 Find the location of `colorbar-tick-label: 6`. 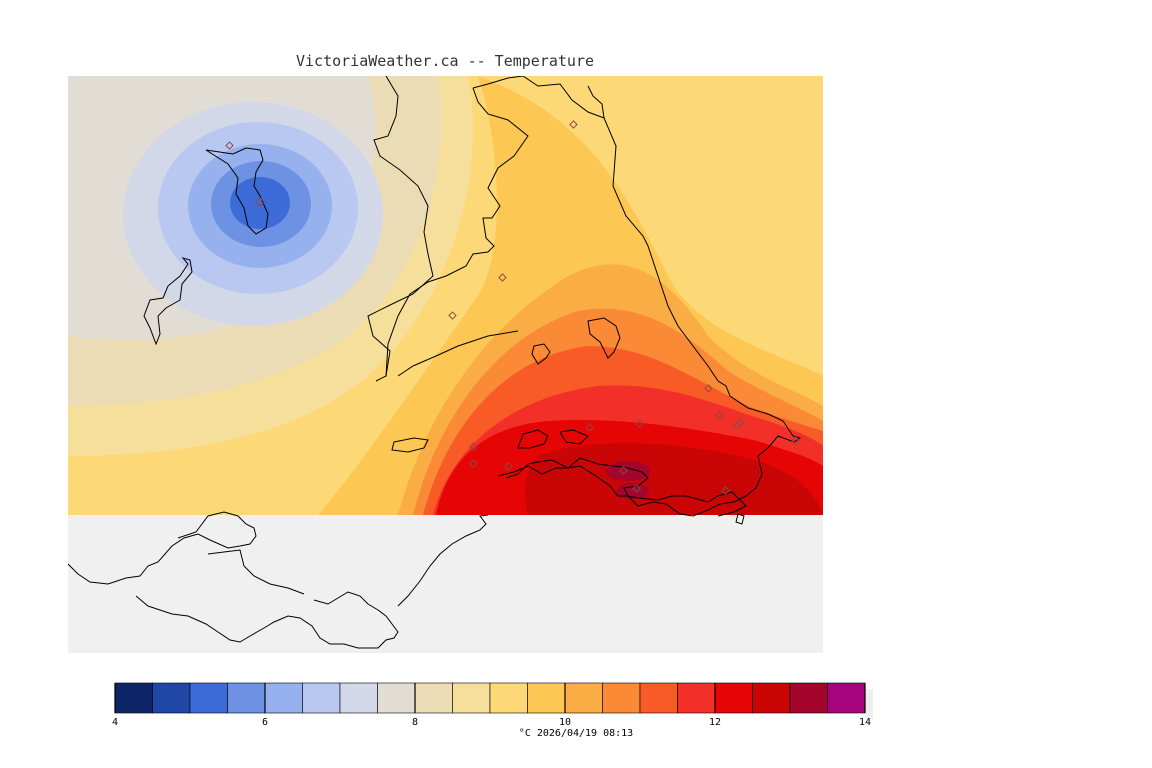

colorbar-tick-label: 6 is located at coordinates (265, 722).